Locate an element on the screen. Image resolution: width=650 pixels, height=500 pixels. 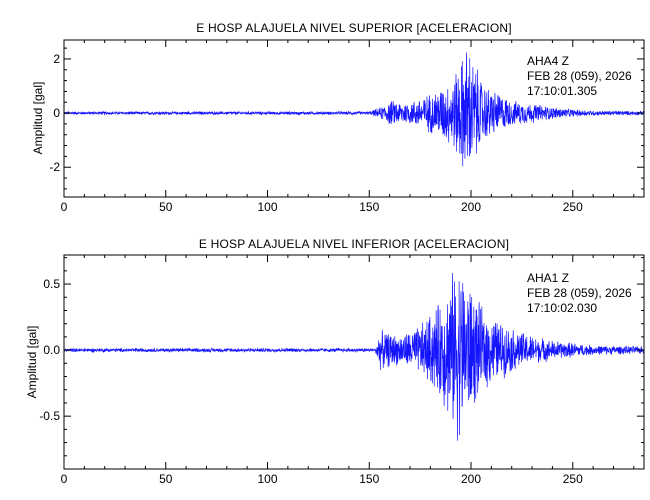
station-code: AHA4 Z is located at coordinates (548, 61).